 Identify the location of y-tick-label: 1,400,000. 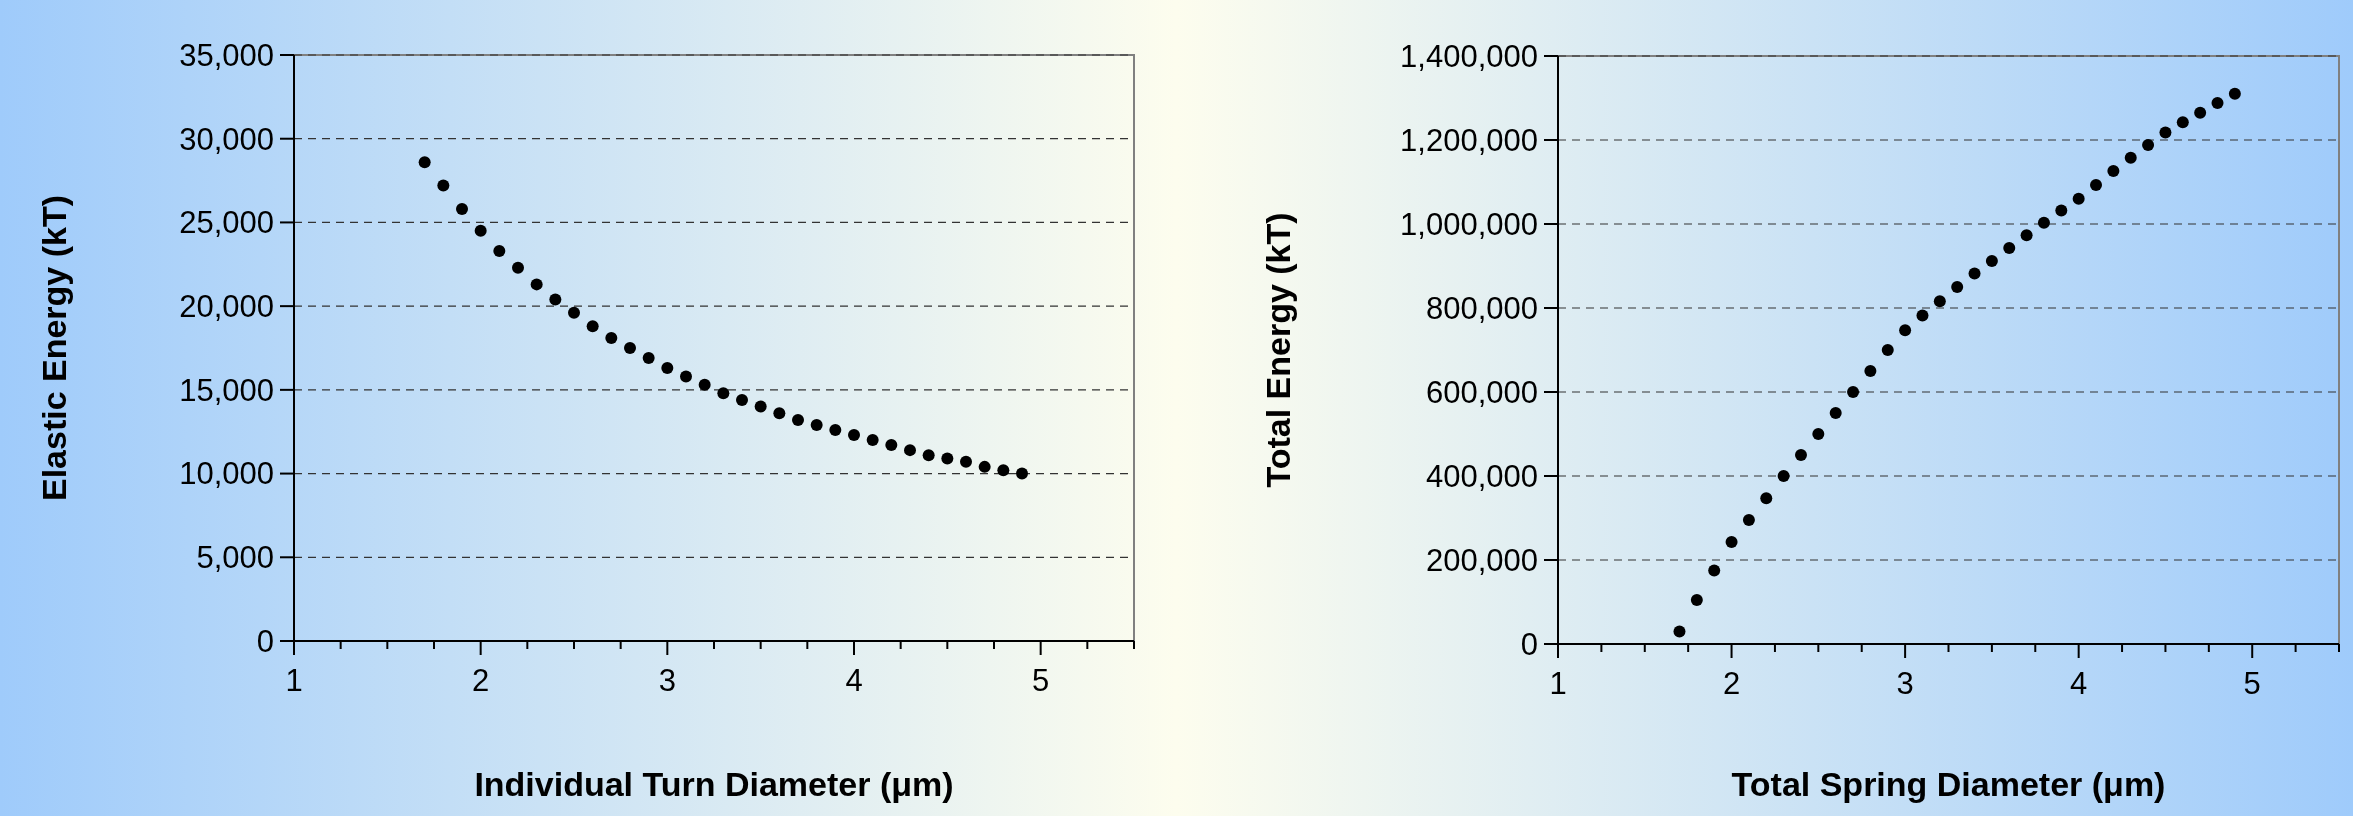
(1469, 56).